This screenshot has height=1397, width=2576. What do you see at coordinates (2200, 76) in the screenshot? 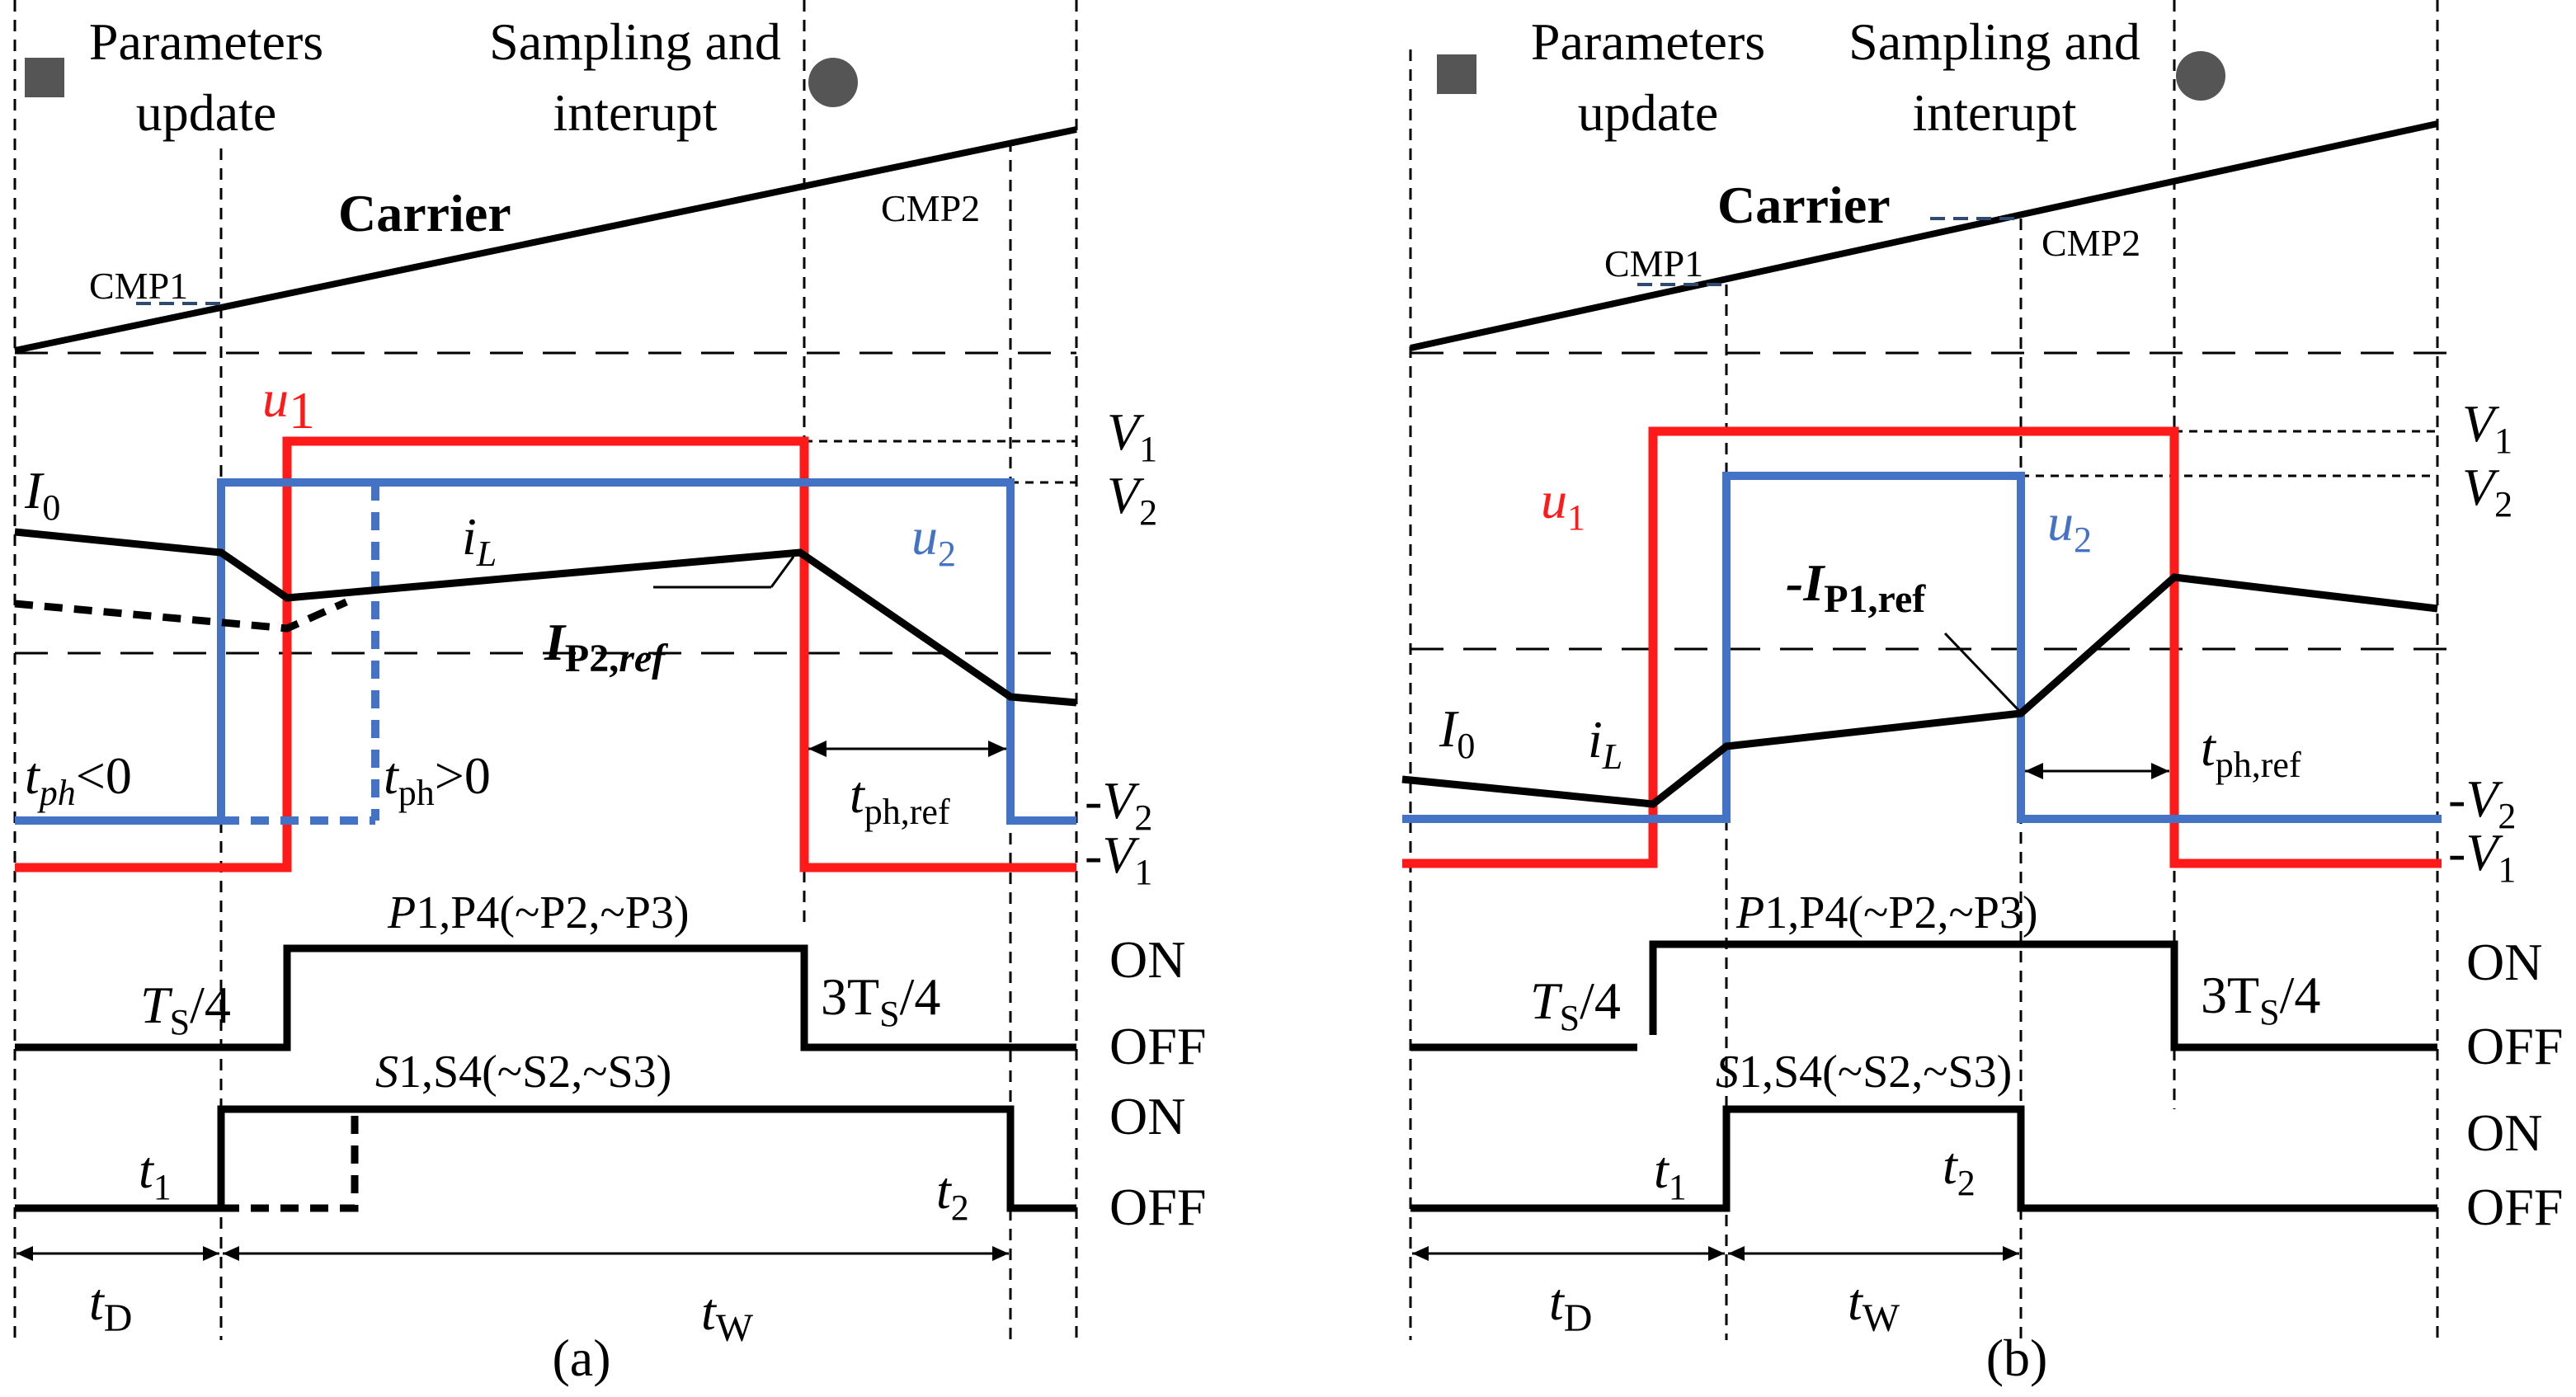
I see `circle-marker-b` at bounding box center [2200, 76].